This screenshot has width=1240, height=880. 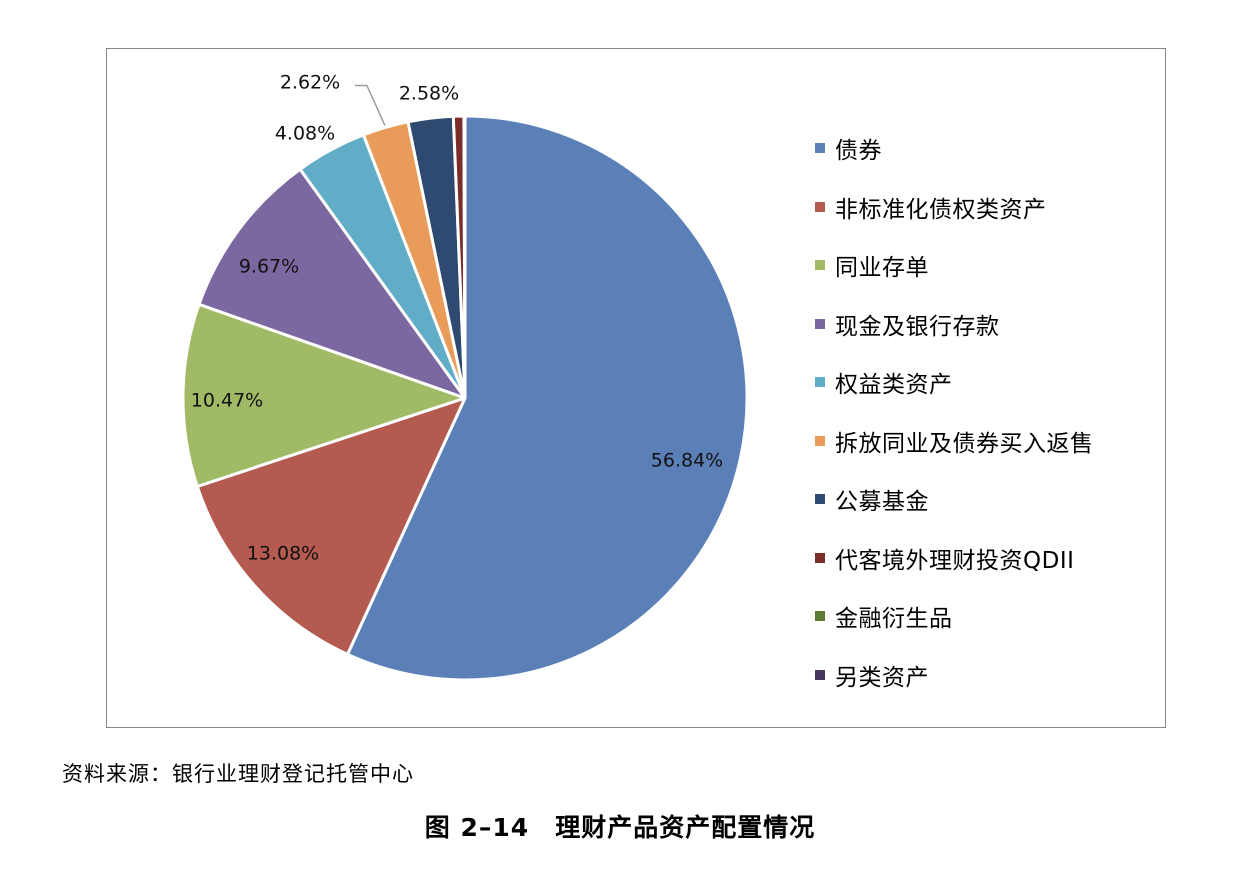 What do you see at coordinates (954, 616) in the screenshot?
I see `legend-item: 金融衍生品` at bounding box center [954, 616].